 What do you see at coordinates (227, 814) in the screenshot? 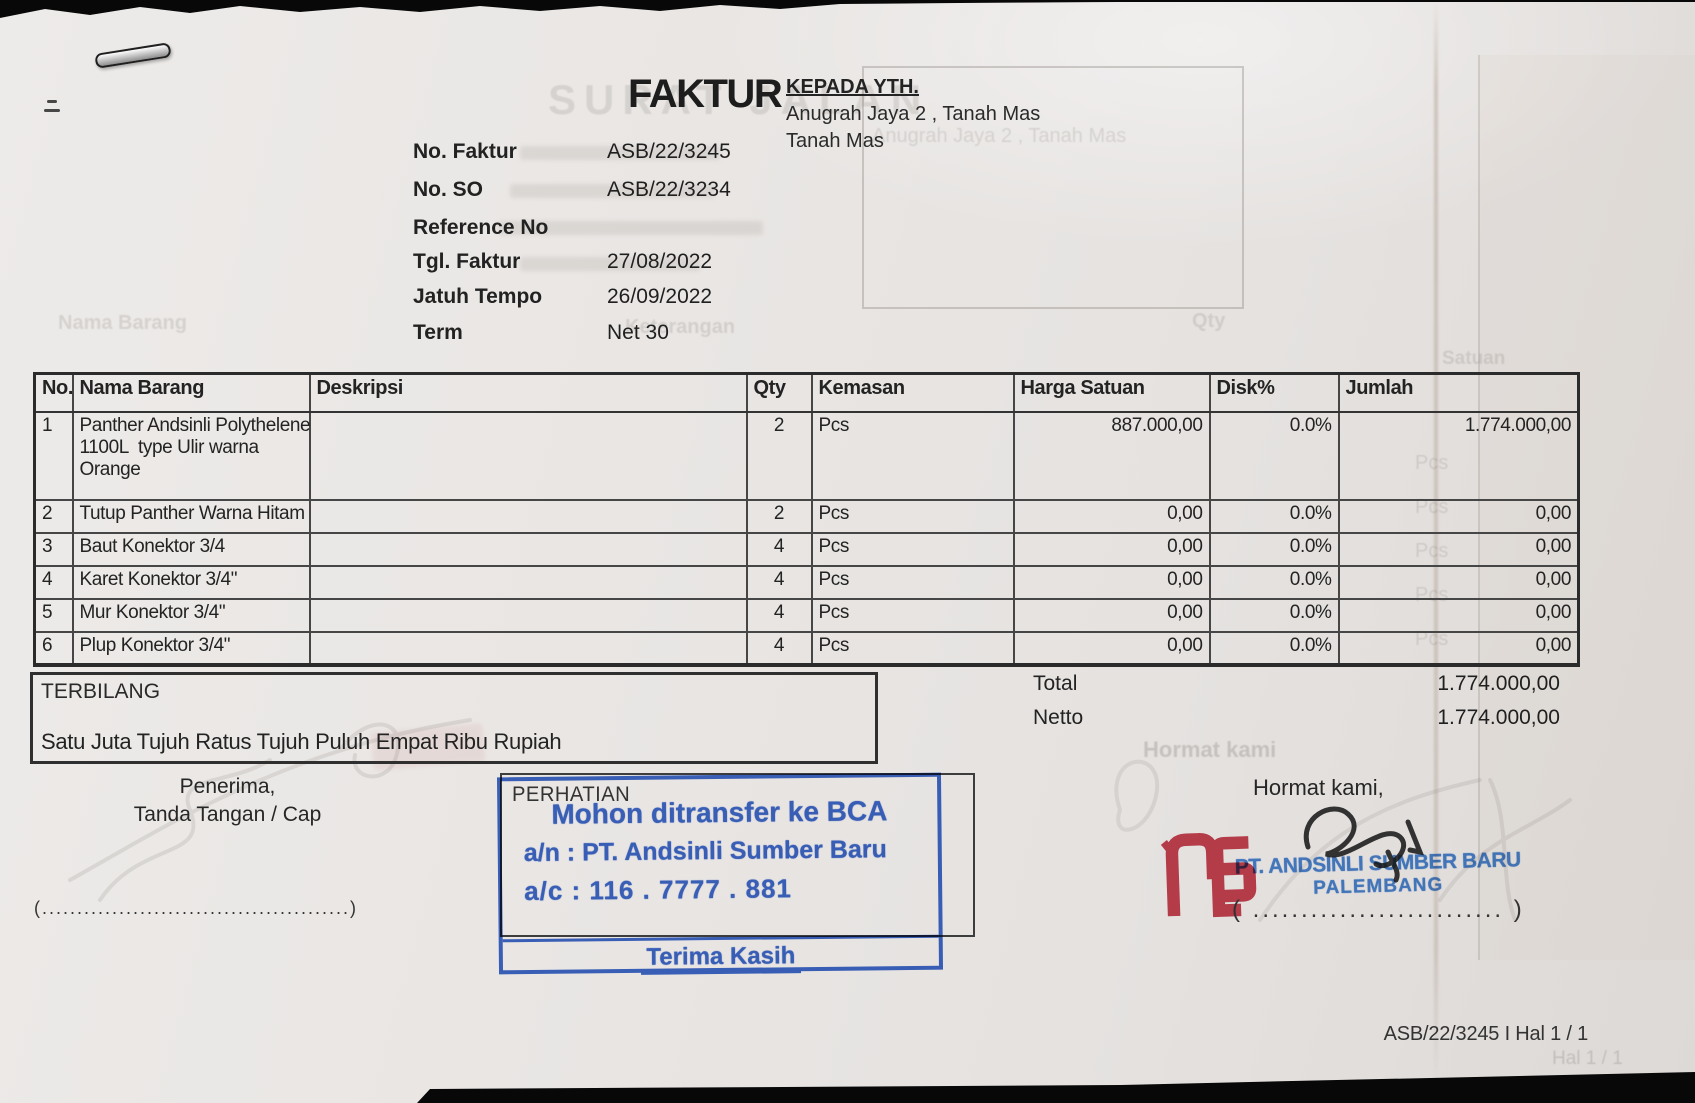
I see `receiver-line: Tanda Tangan / Cap` at bounding box center [227, 814].